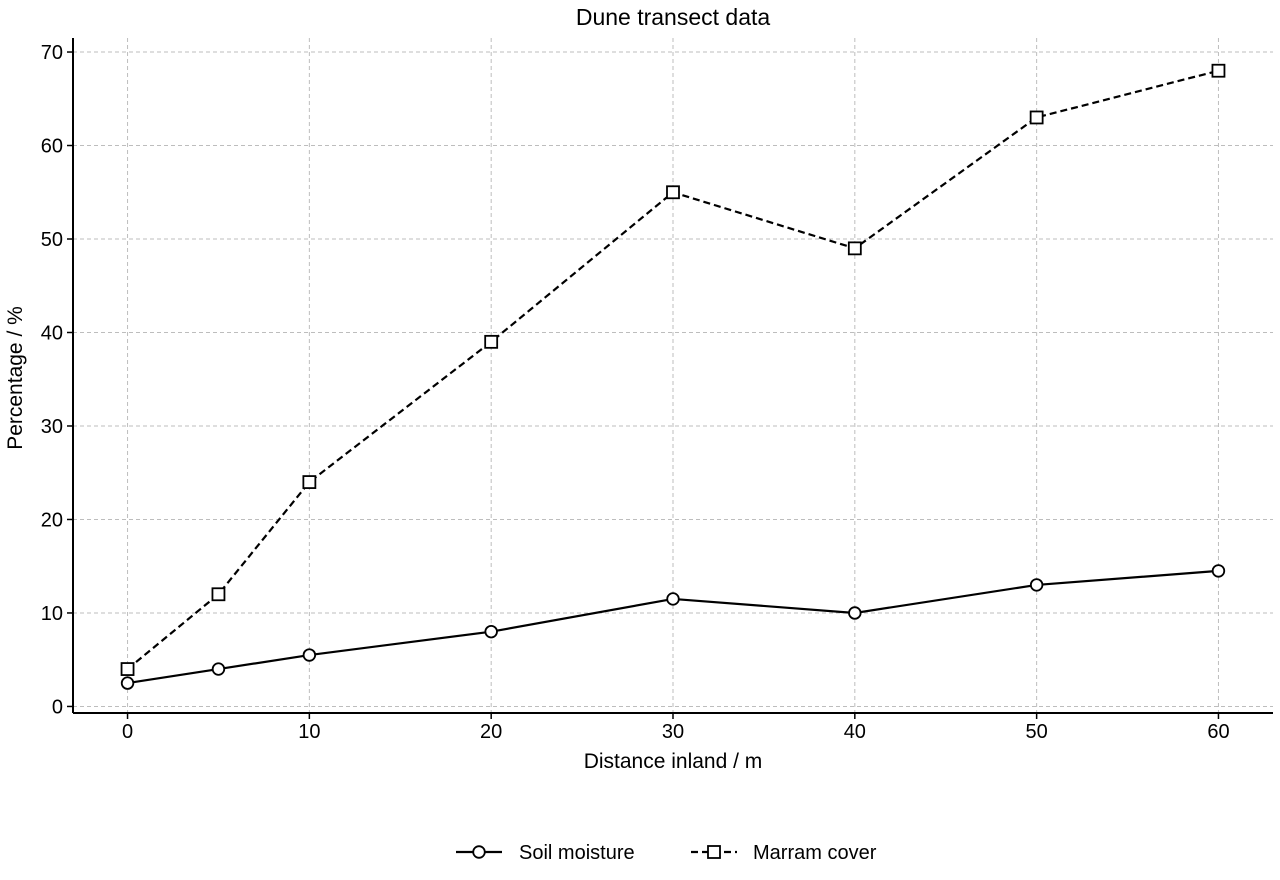 Image resolution: width=1280 pixels, height=880 pixels. Describe the element at coordinates (52, 147) in the screenshot. I see `y-tick-label: 60` at that location.